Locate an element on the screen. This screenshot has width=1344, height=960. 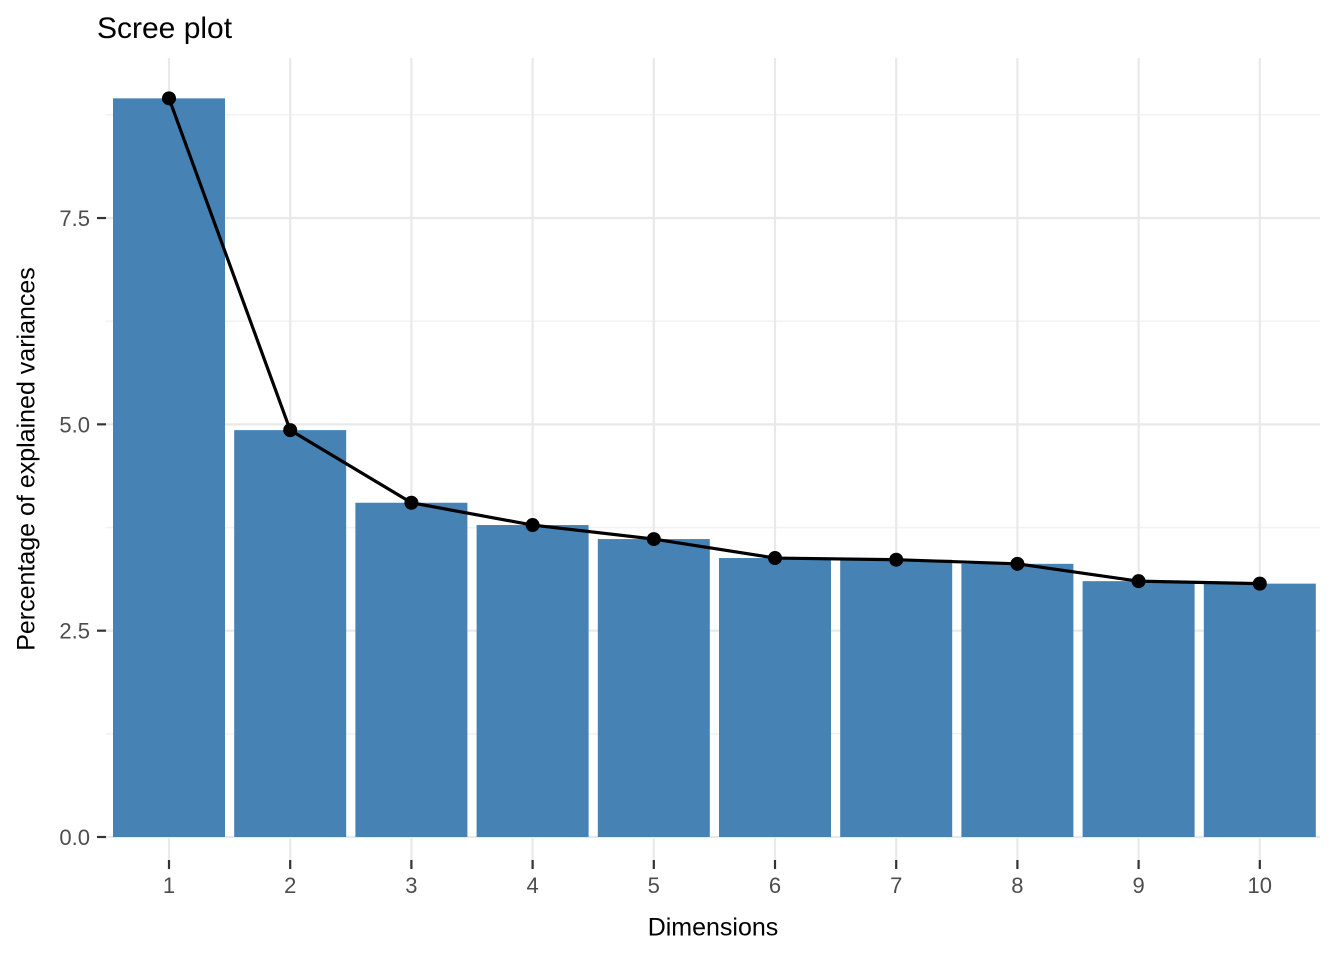
x-tick-label-10: 10 is located at coordinates (1260, 885).